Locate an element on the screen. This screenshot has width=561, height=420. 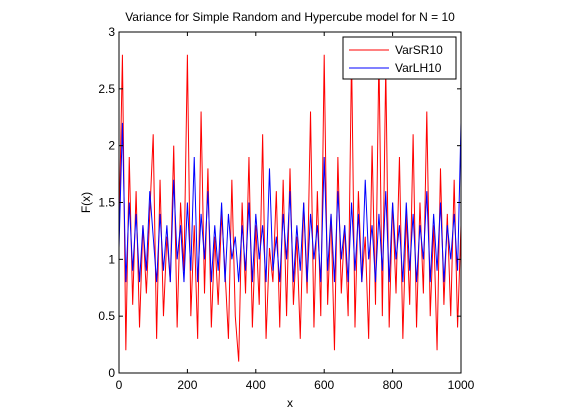
y-tick-label: 2.5 is located at coordinates (106, 89).